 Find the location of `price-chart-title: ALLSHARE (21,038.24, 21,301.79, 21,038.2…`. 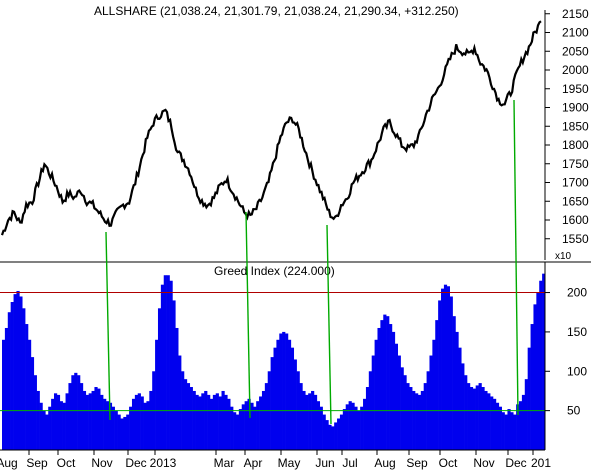

price-chart-title: ALLSHARE (21,038.24, 21,301.79, 21,038.2… is located at coordinates (276, 11).